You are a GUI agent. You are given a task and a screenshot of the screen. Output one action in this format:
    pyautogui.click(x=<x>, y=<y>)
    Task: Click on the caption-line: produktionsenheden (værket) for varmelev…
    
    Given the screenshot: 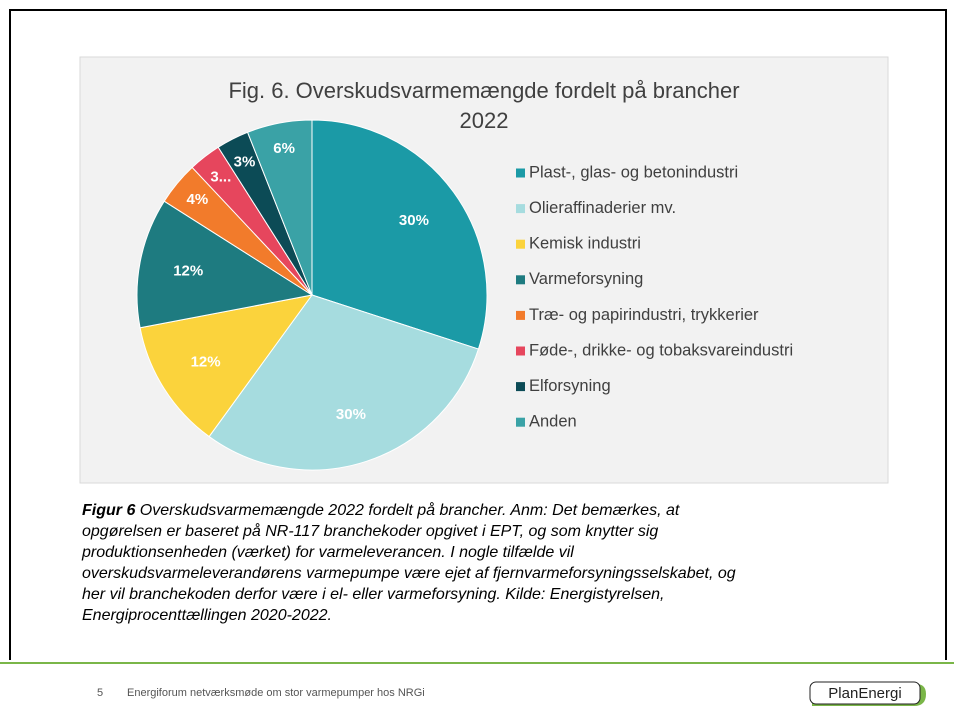 What is the action you would take?
    pyautogui.click(x=327, y=552)
    